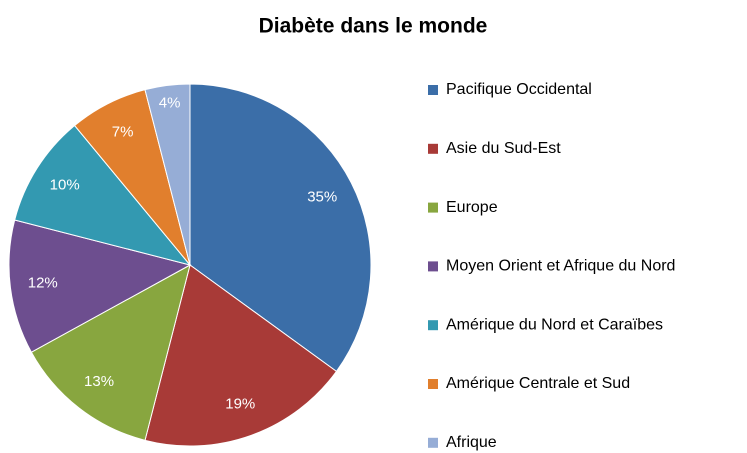 The width and height of the screenshot is (747, 453). I want to click on slice-label: 4%, so click(170, 102).